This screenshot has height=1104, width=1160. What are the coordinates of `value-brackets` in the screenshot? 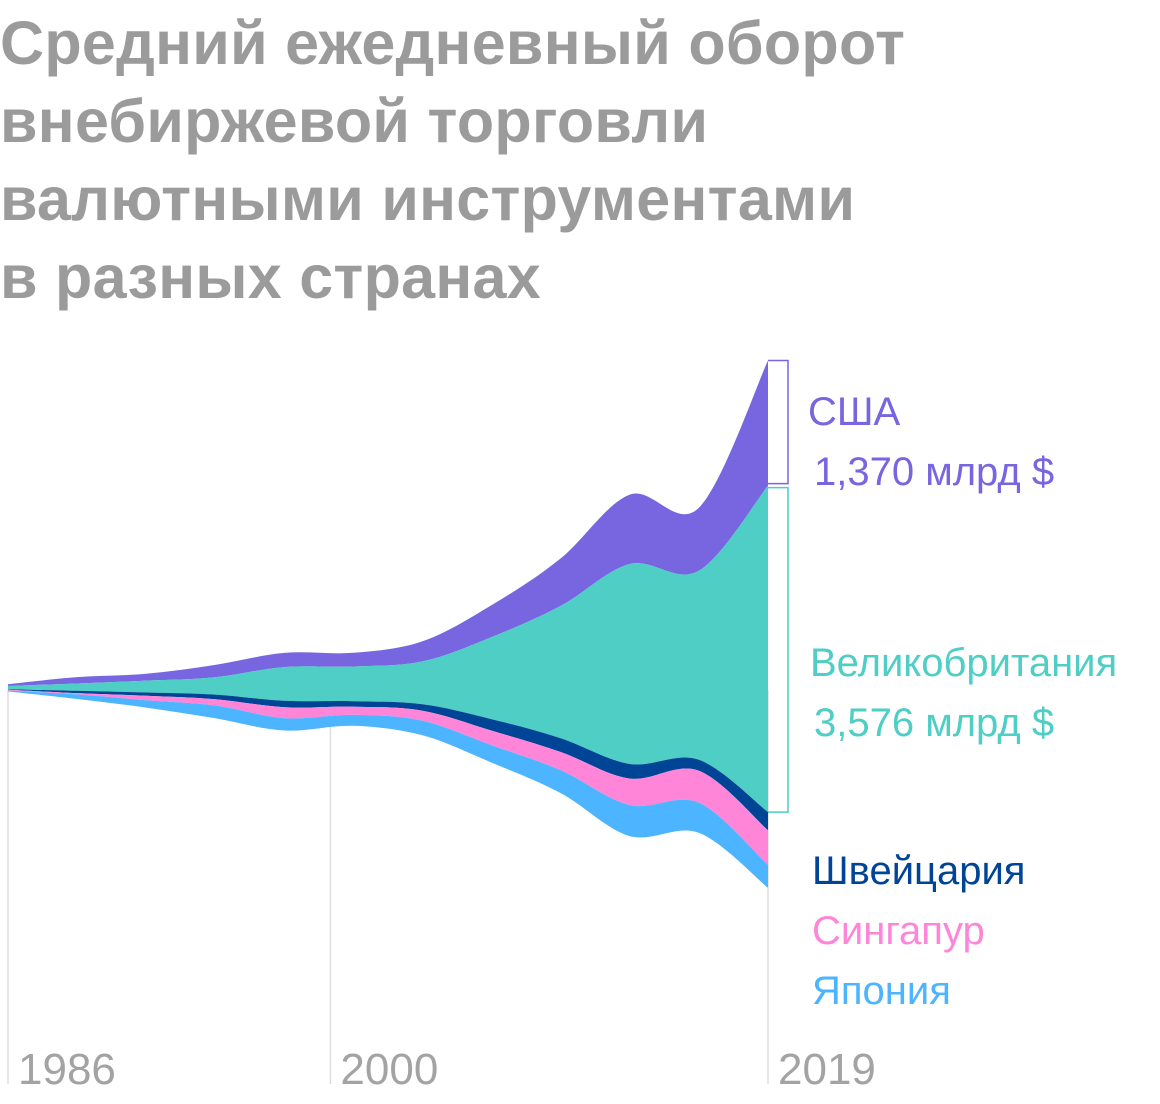 It's located at (778, 586).